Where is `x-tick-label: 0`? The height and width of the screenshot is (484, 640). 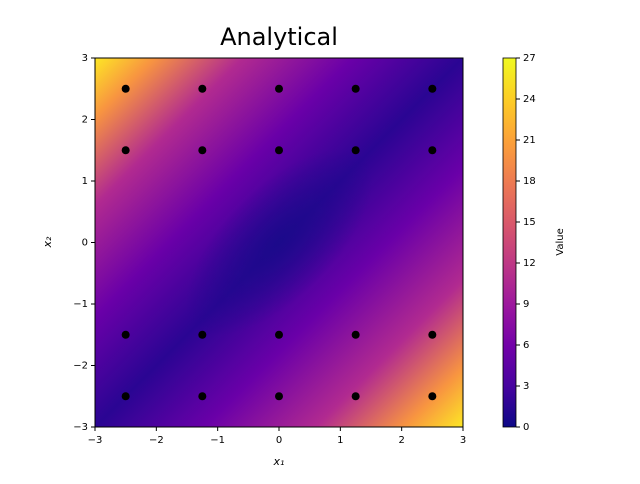
x-tick-label: 0 is located at coordinates (279, 440).